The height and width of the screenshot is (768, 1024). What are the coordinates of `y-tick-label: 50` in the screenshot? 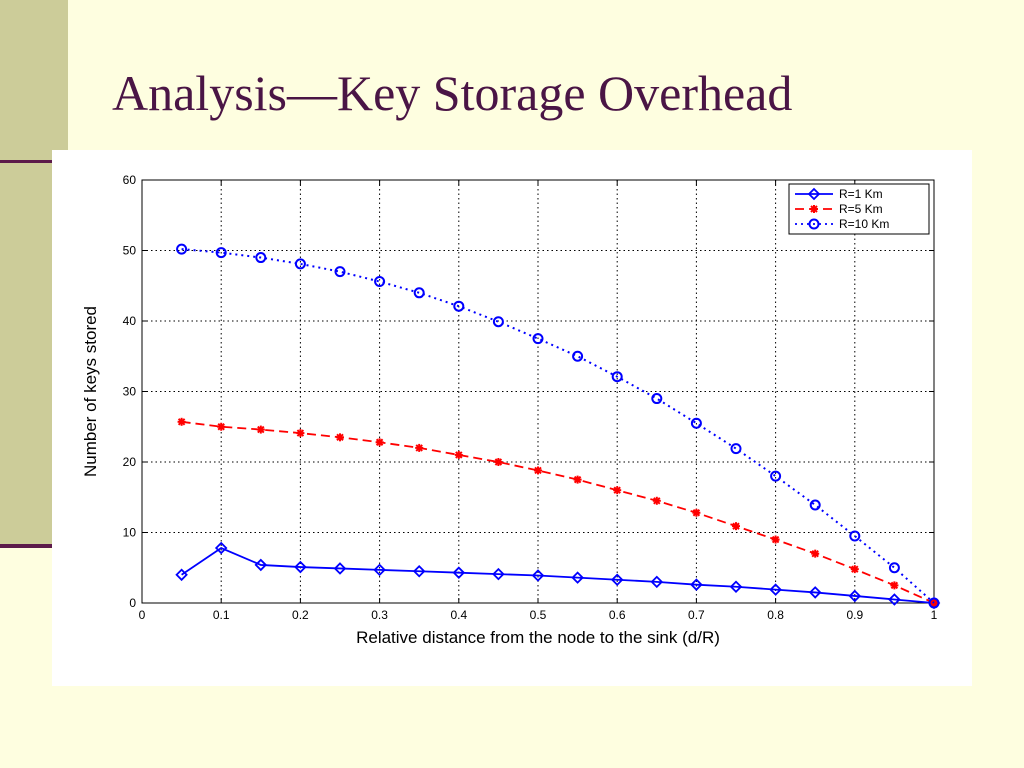 It's located at (130, 251).